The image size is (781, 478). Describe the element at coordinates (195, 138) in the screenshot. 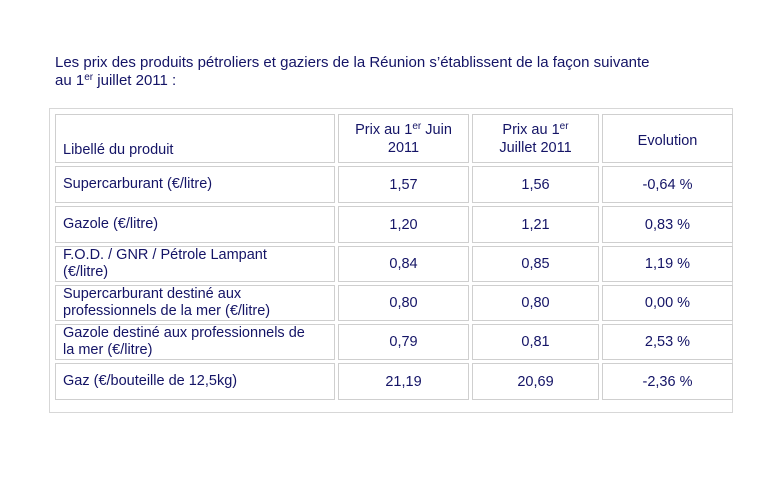

I see `header-label: Libellé du produit` at that location.